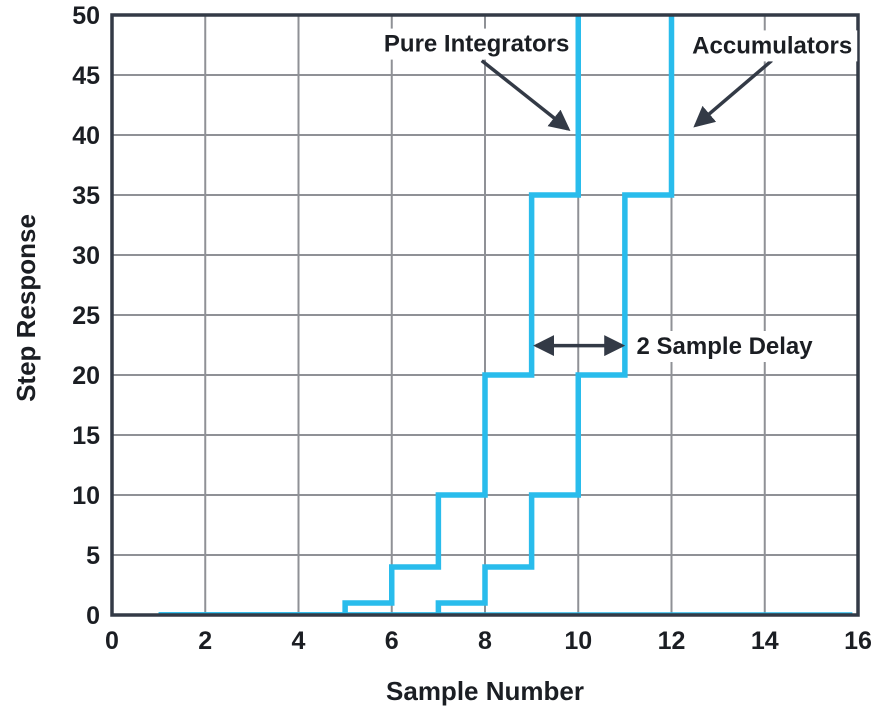 The width and height of the screenshot is (885, 715). What do you see at coordinates (26, 308) in the screenshot?
I see `y-axis-title: Step Response` at bounding box center [26, 308].